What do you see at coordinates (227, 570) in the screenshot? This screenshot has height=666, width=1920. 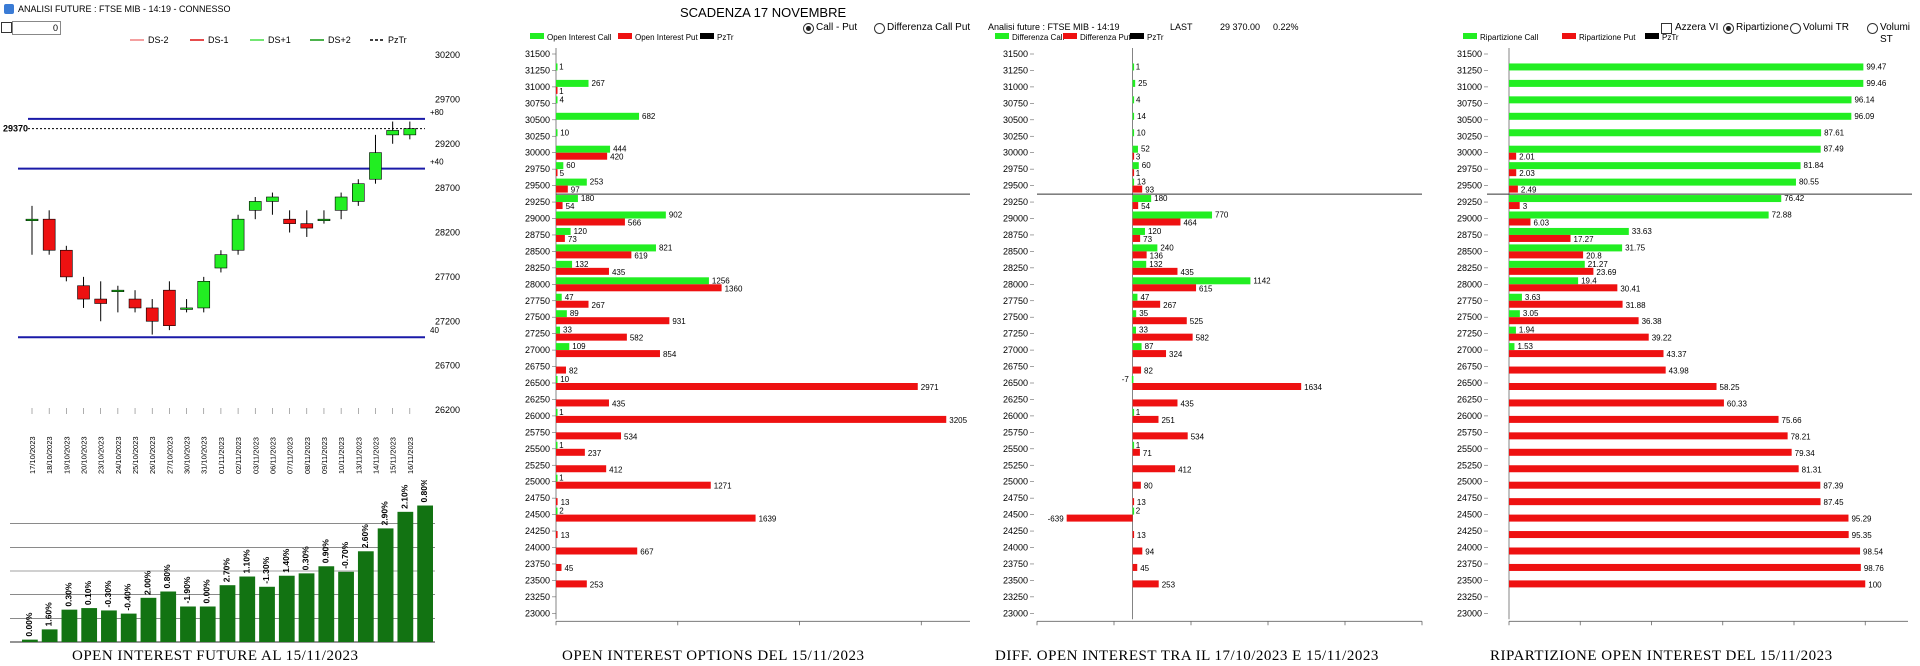 I see `oi-bar-label: 2.70%` at bounding box center [227, 570].